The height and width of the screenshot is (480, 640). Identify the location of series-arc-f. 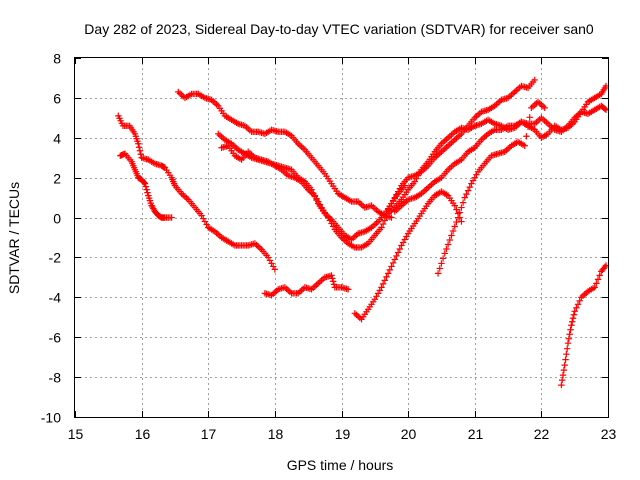
(306, 285).